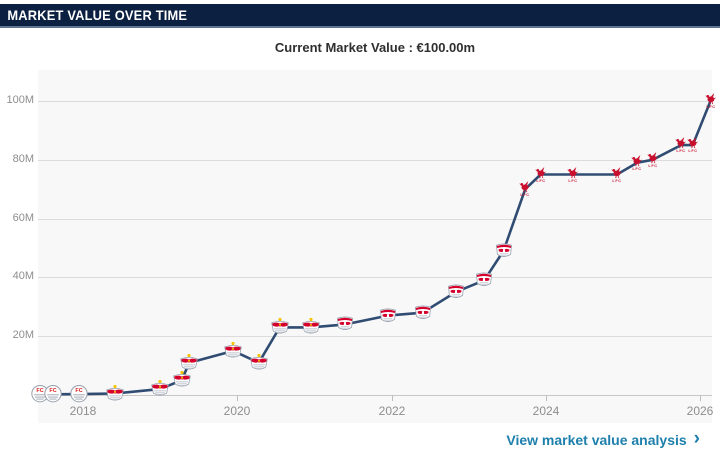 The image size is (720, 460). Describe the element at coordinates (700, 411) in the screenshot. I see `x-axis-label: 2026` at that location.